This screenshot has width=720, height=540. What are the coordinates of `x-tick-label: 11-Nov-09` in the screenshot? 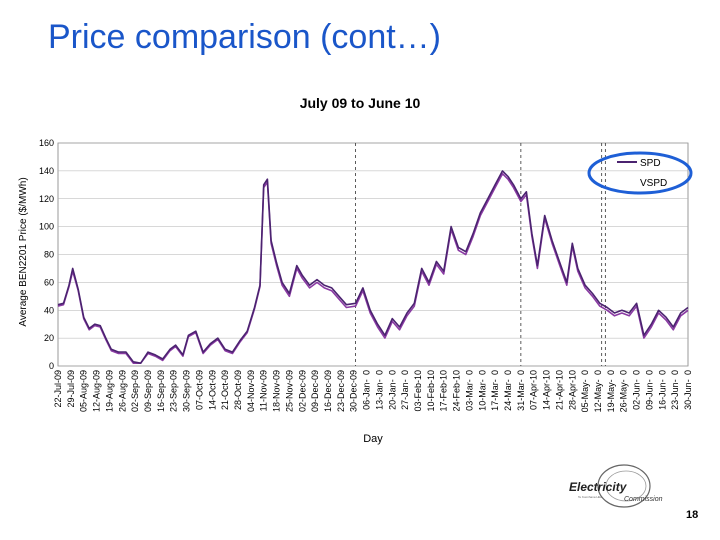 It's located at (264, 390).